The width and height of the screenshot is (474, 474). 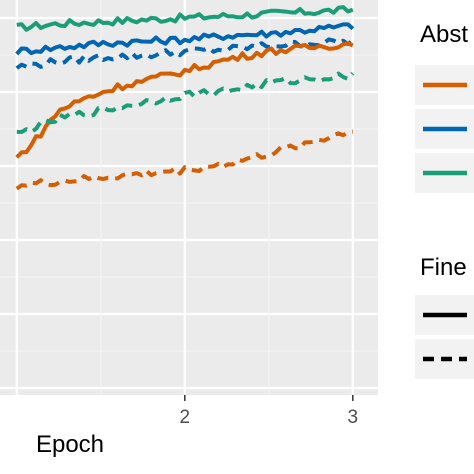 What do you see at coordinates (353, 417) in the screenshot?
I see `x-tick-label: 3` at bounding box center [353, 417].